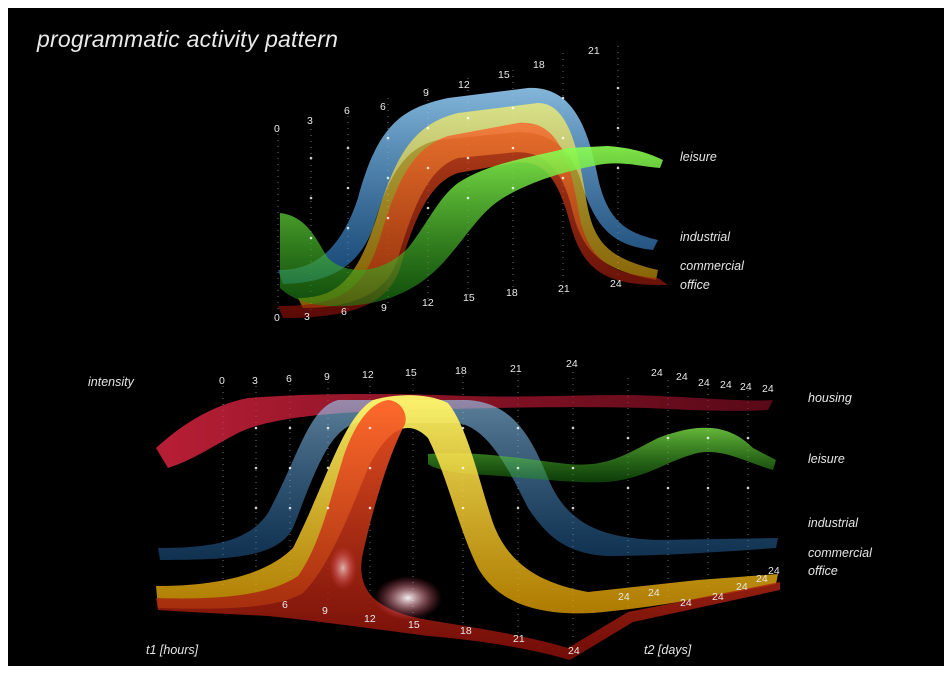  I want to click on bottom-label-industrial: industrial, so click(833, 523).